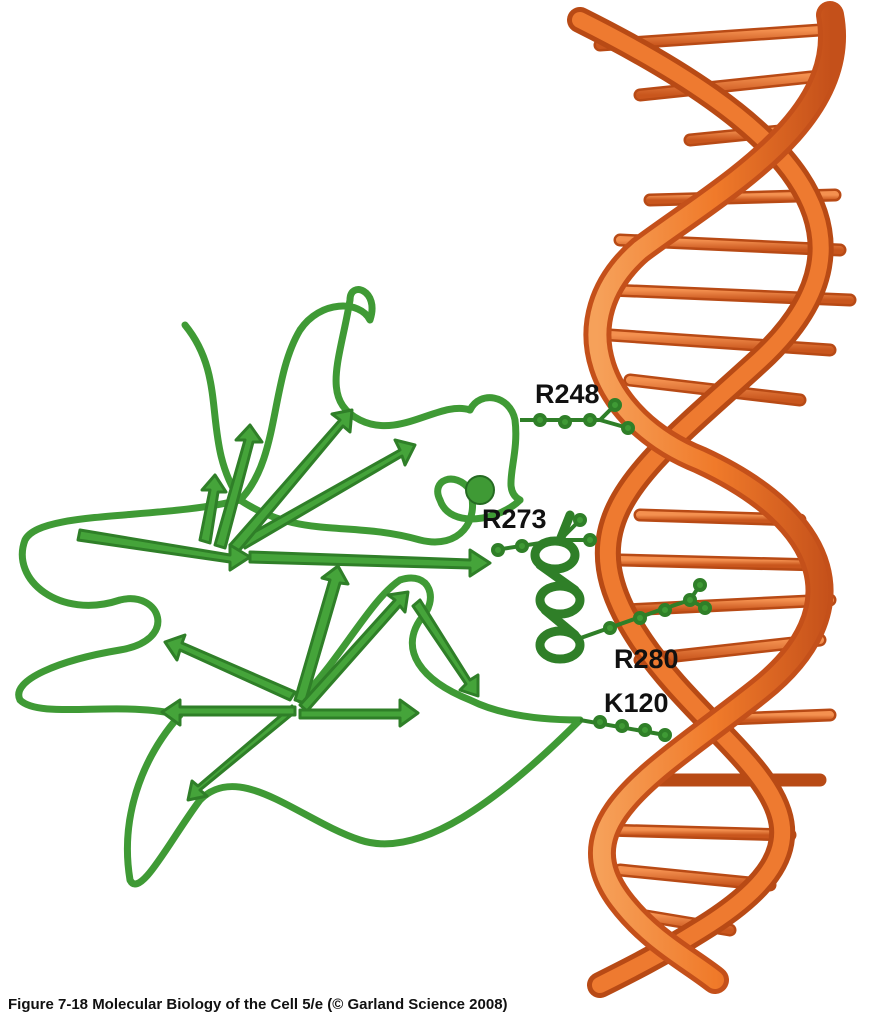 This screenshot has height=1024, width=871. What do you see at coordinates (129, 607) in the screenshot?
I see `protein-loop-left` at bounding box center [129, 607].